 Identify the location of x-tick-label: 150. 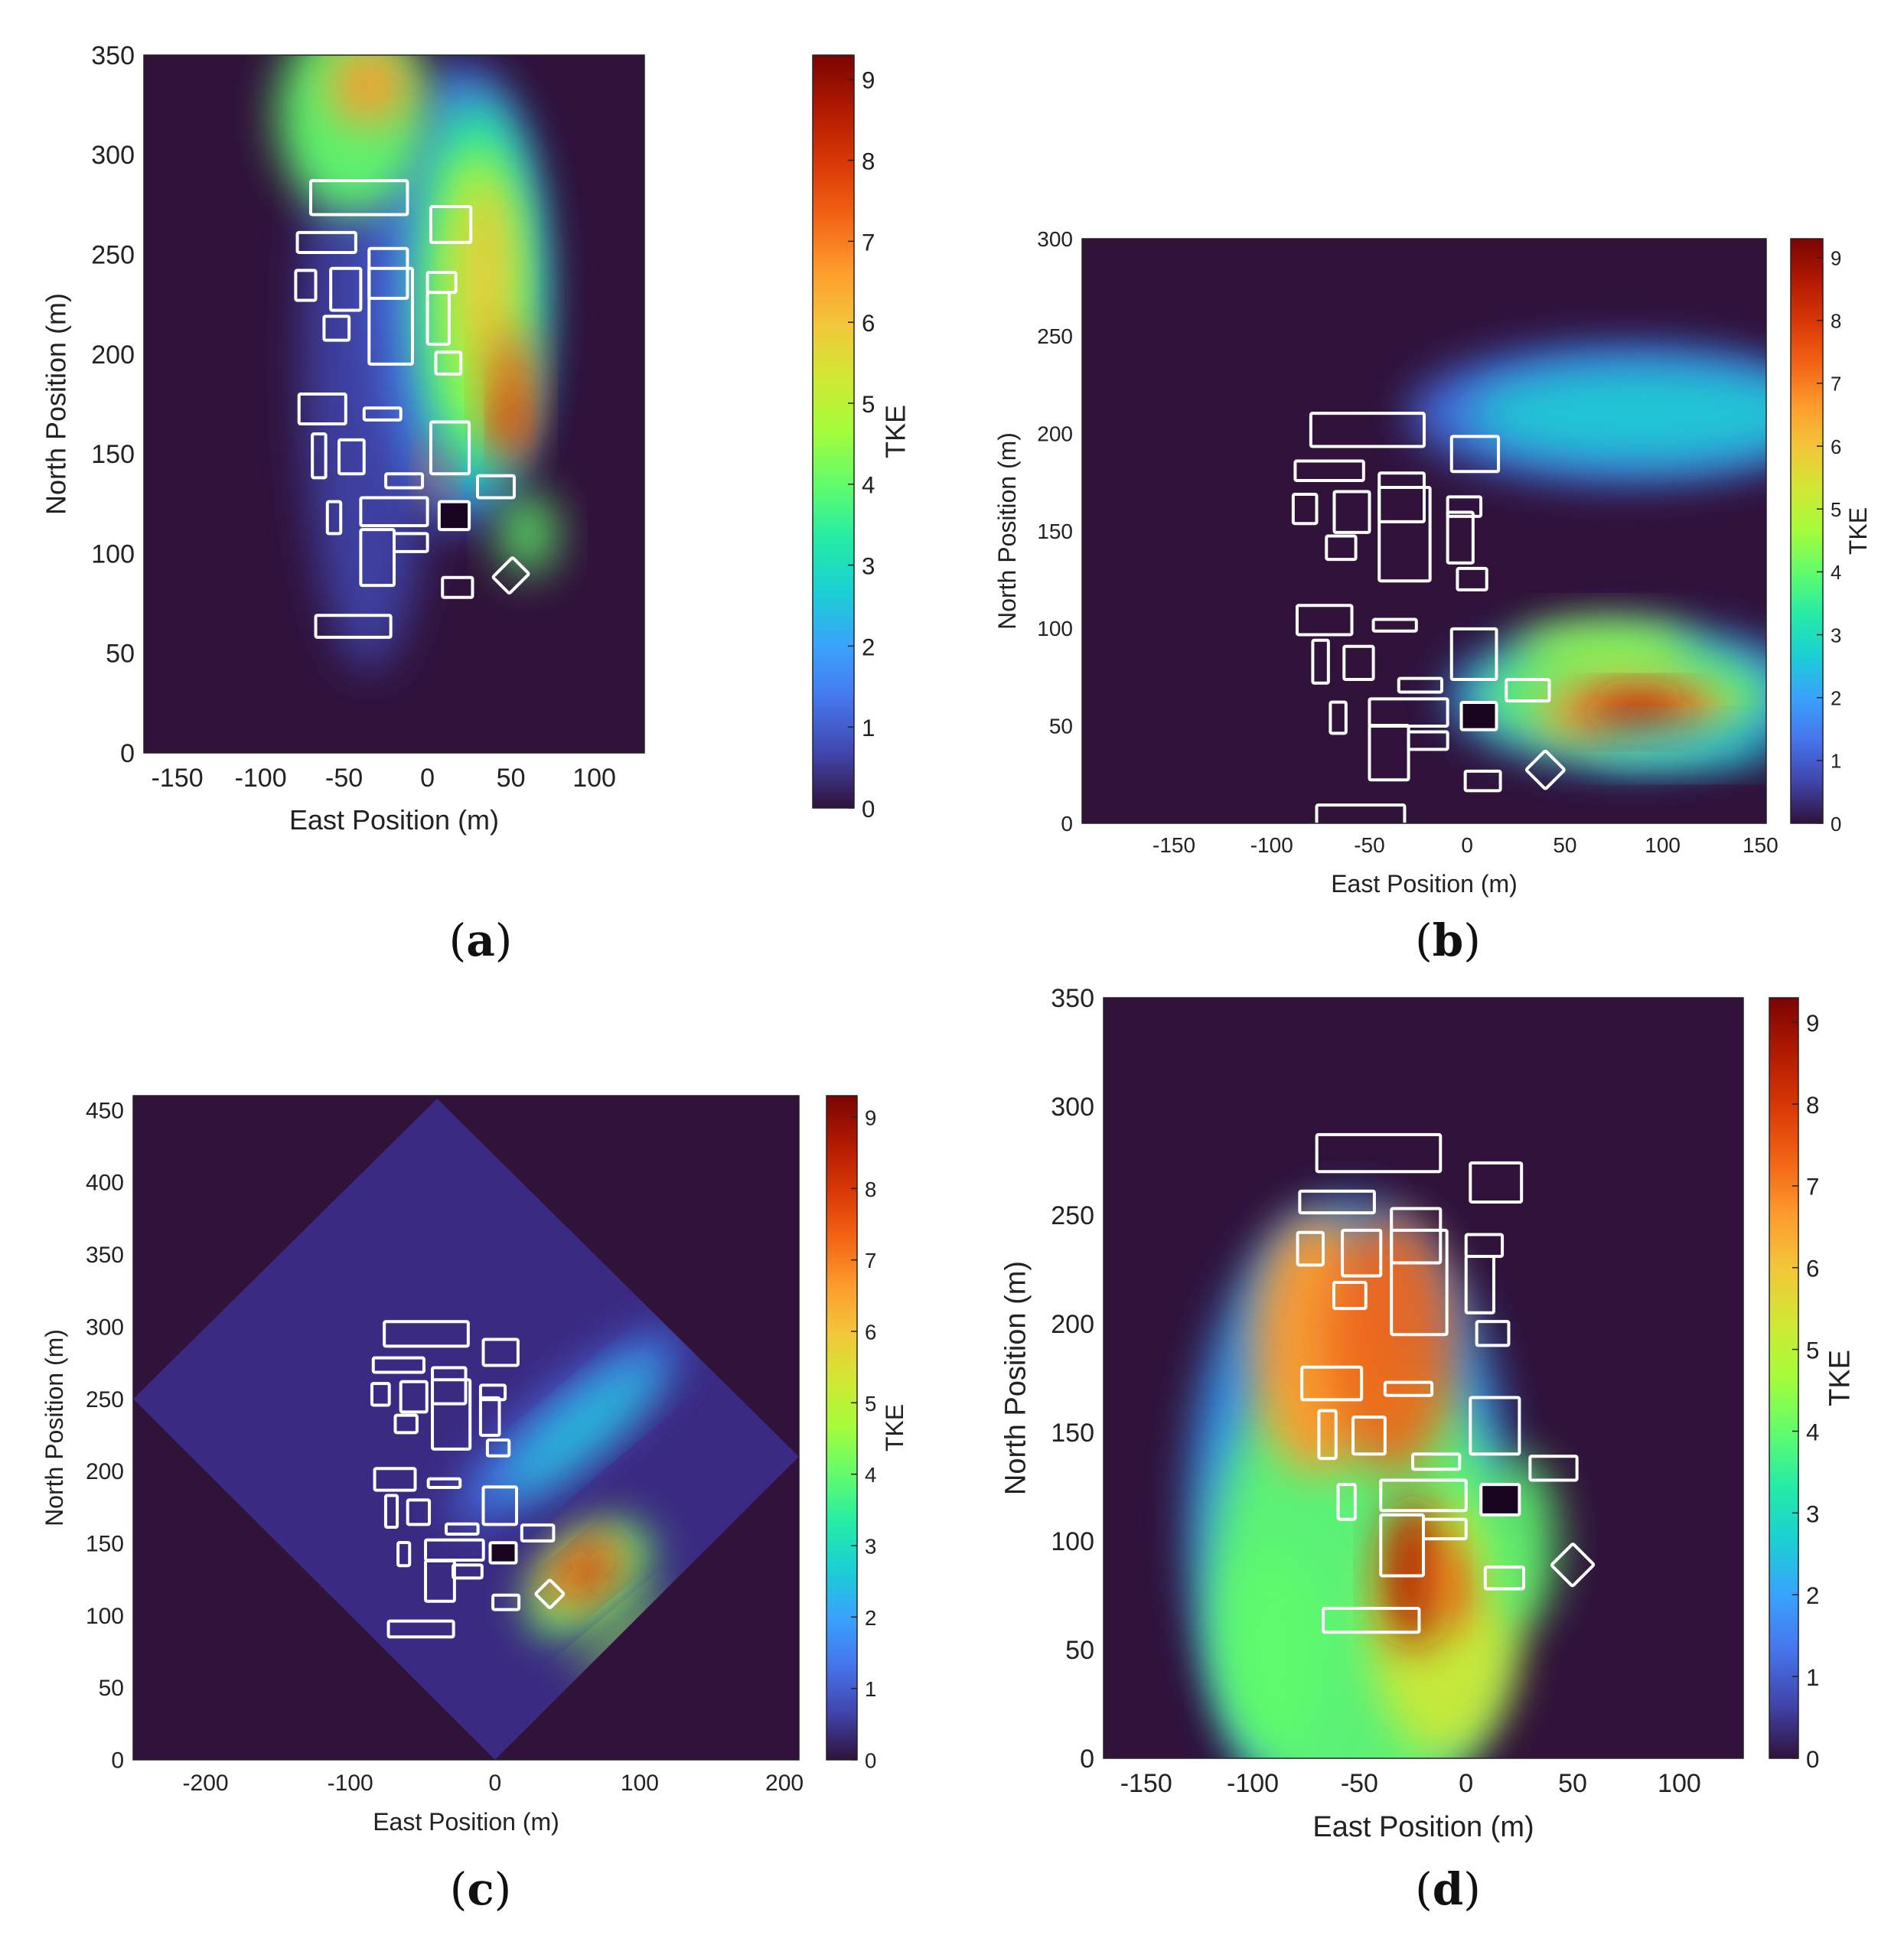
(1761, 845).